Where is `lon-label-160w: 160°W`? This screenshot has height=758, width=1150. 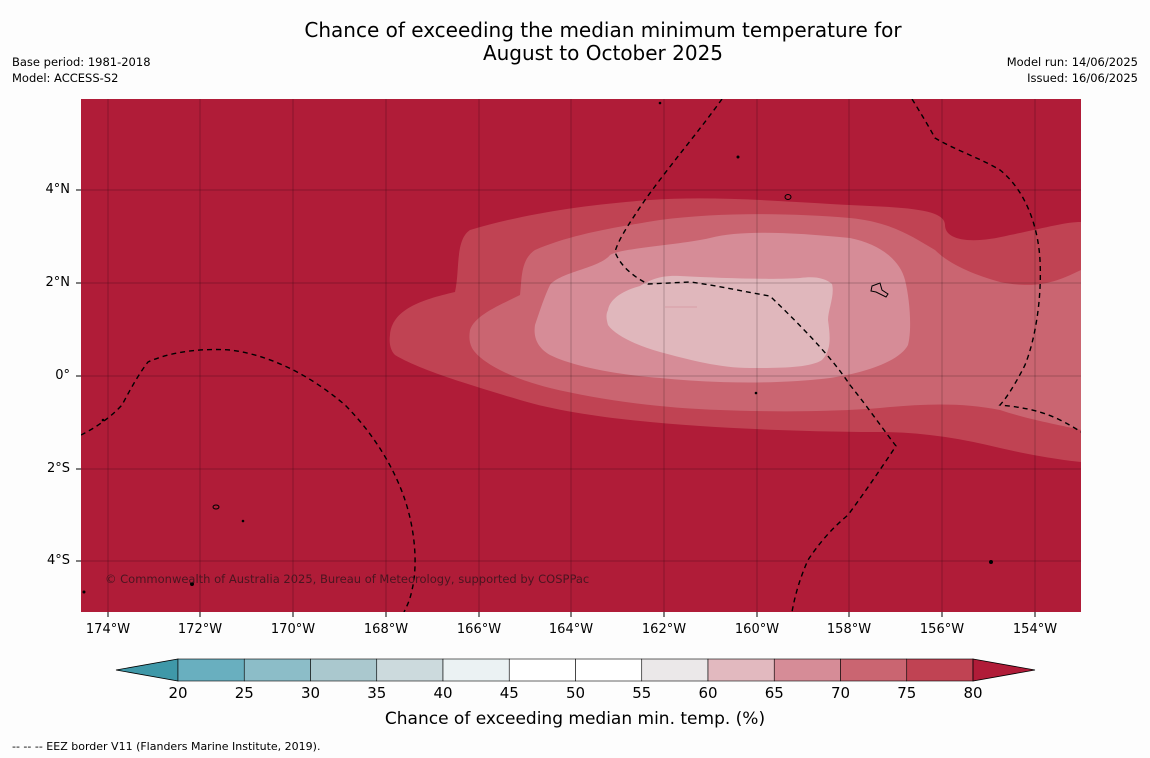
lon-label-160w: 160°W is located at coordinates (757, 629).